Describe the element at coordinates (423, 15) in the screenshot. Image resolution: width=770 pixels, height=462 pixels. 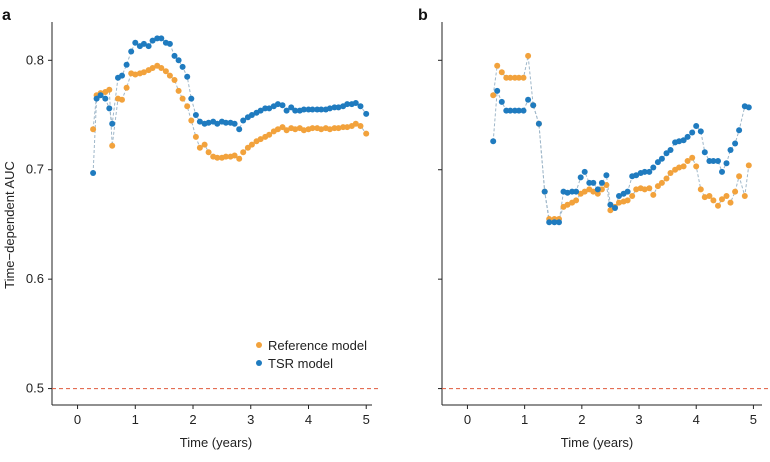
I see `panel-label: b` at that location.